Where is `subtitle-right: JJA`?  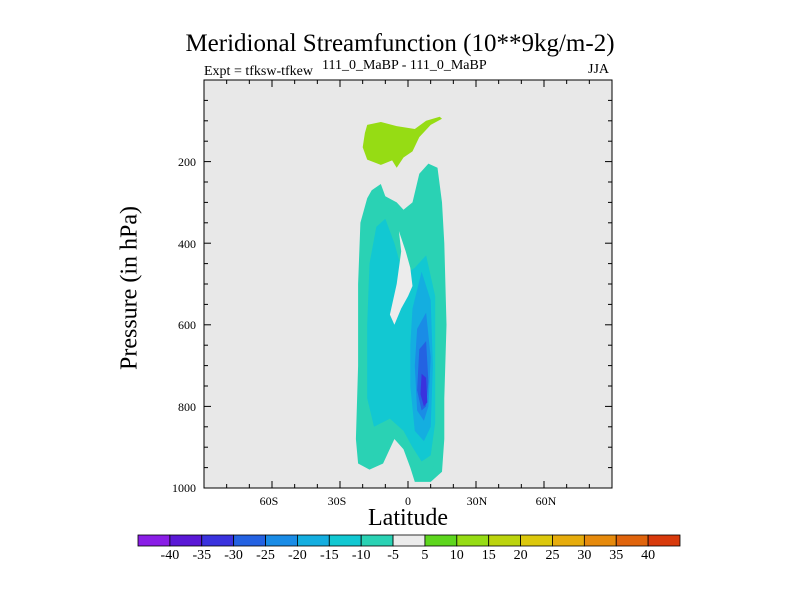
subtitle-right: JJA is located at coordinates (599, 69).